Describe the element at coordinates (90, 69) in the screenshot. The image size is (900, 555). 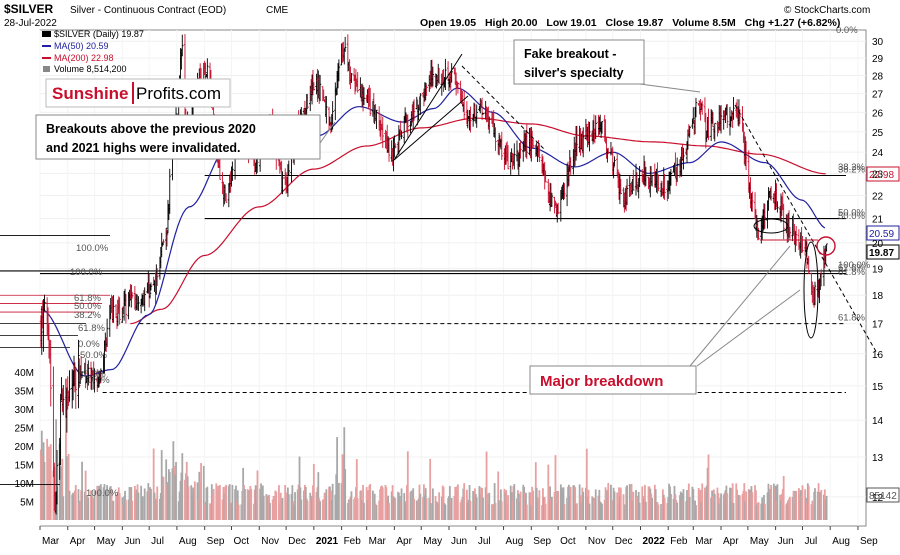
I see `legend-volume: Volume 8,514,200` at that location.